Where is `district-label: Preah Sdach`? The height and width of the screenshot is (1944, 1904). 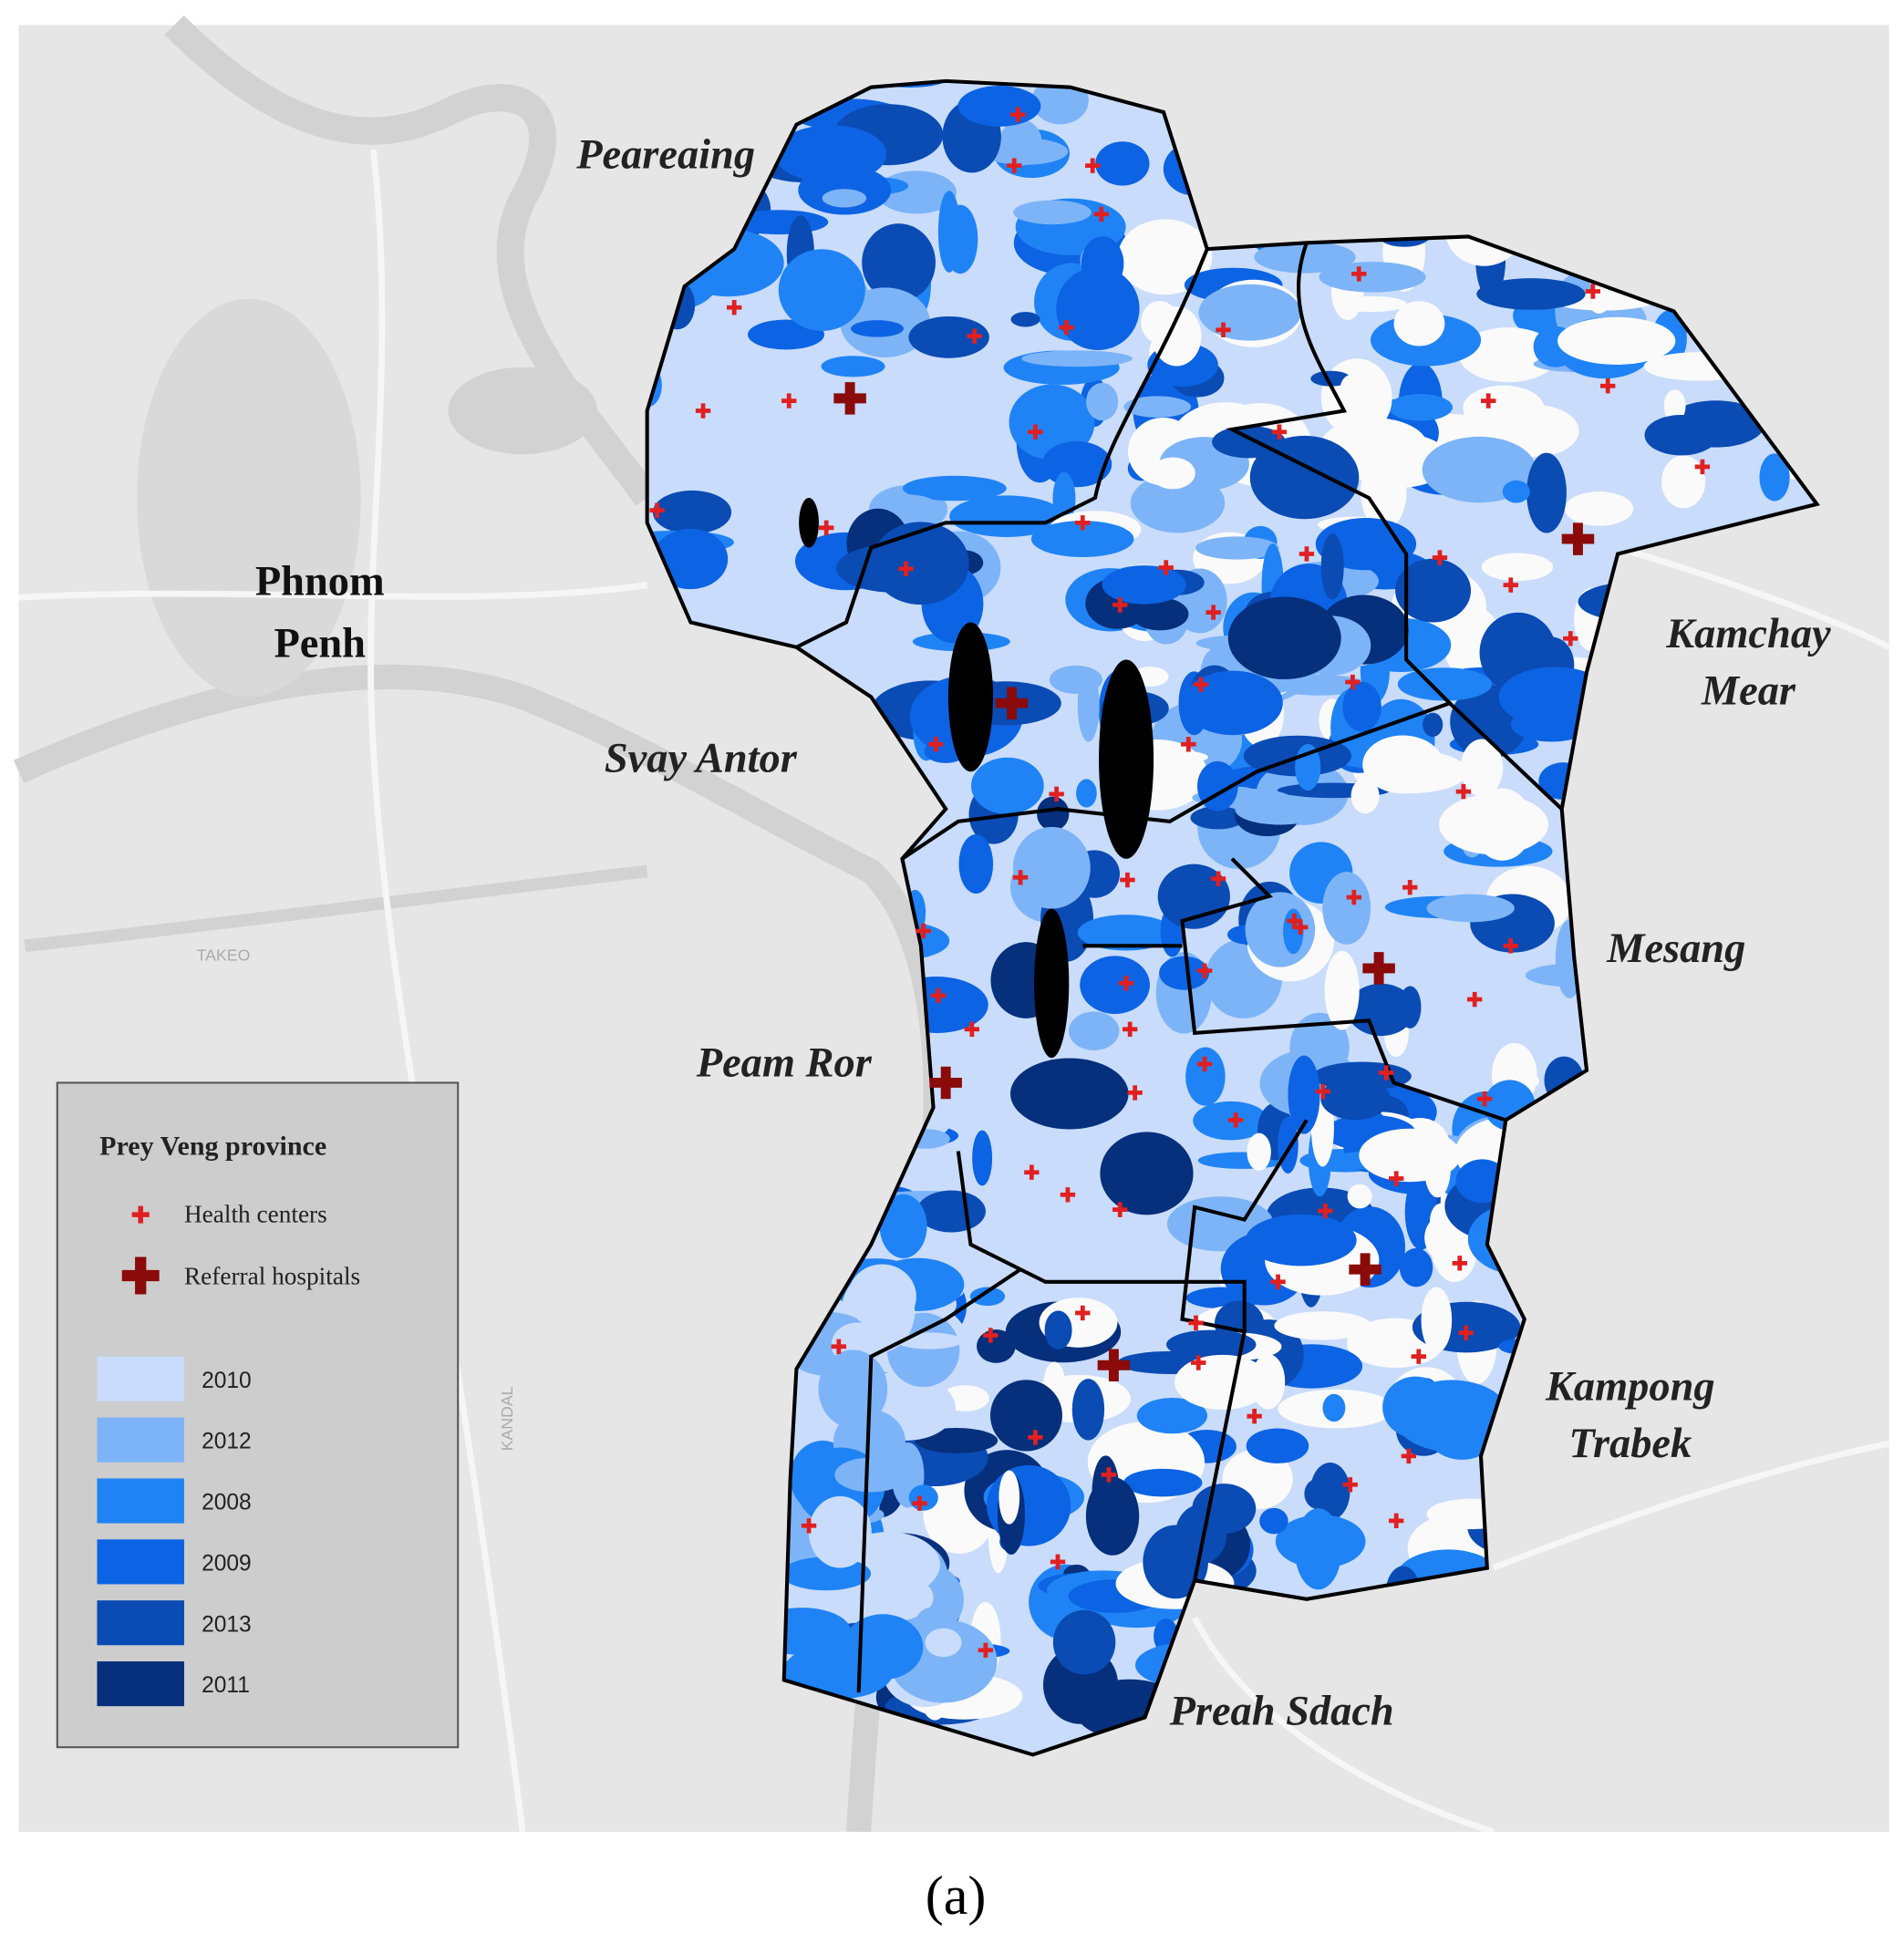 district-label: Preah Sdach is located at coordinates (1281, 1712).